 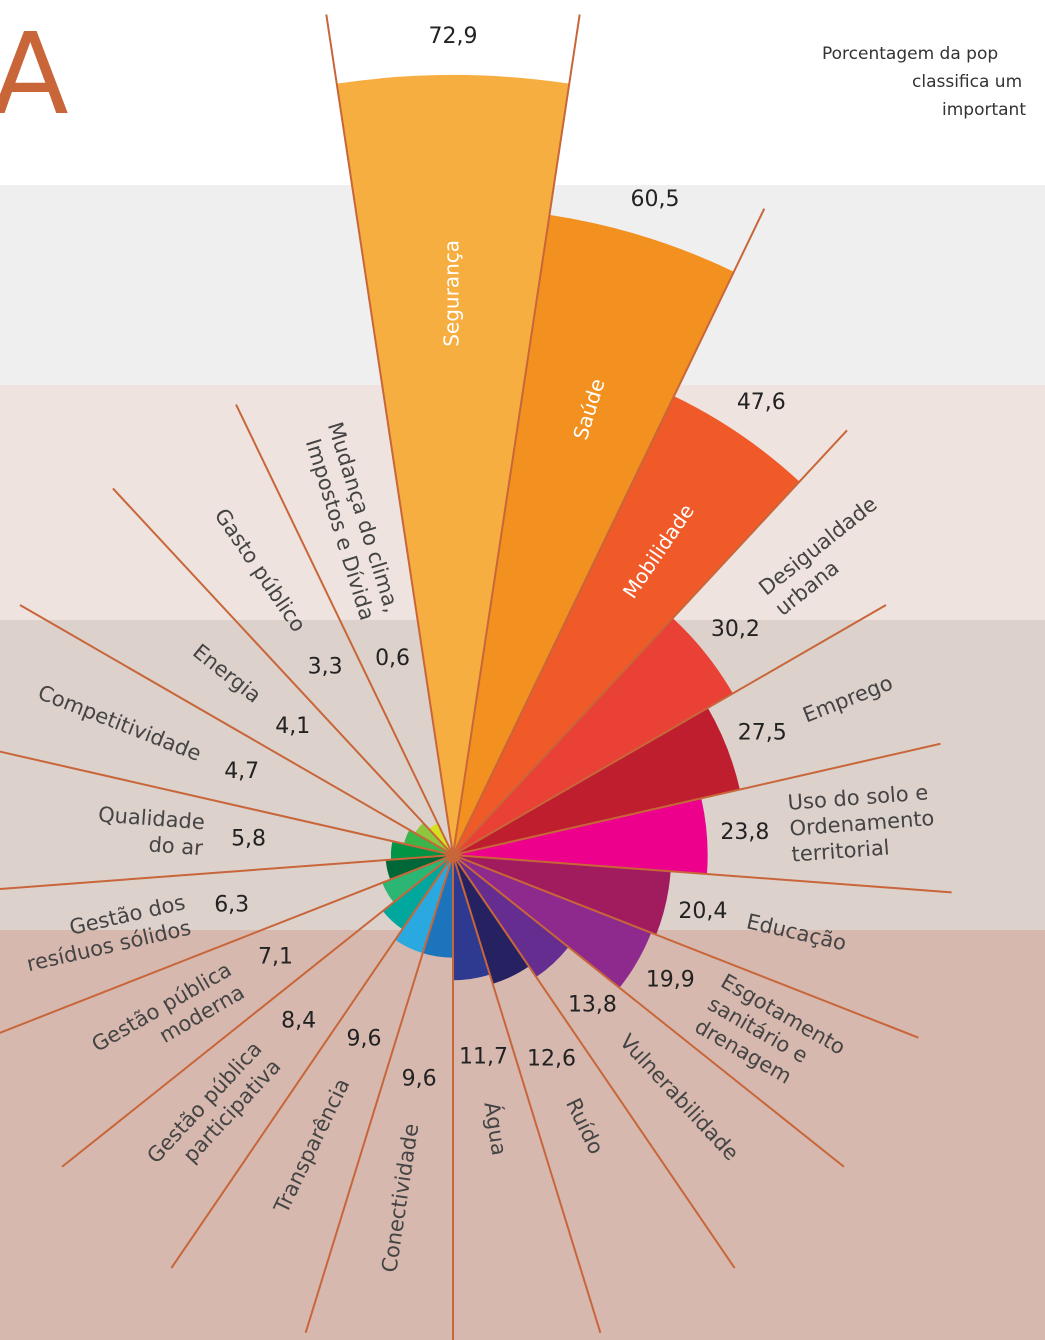 I want to click on subtitle: Porcentagem da pop, so click(x=910, y=54).